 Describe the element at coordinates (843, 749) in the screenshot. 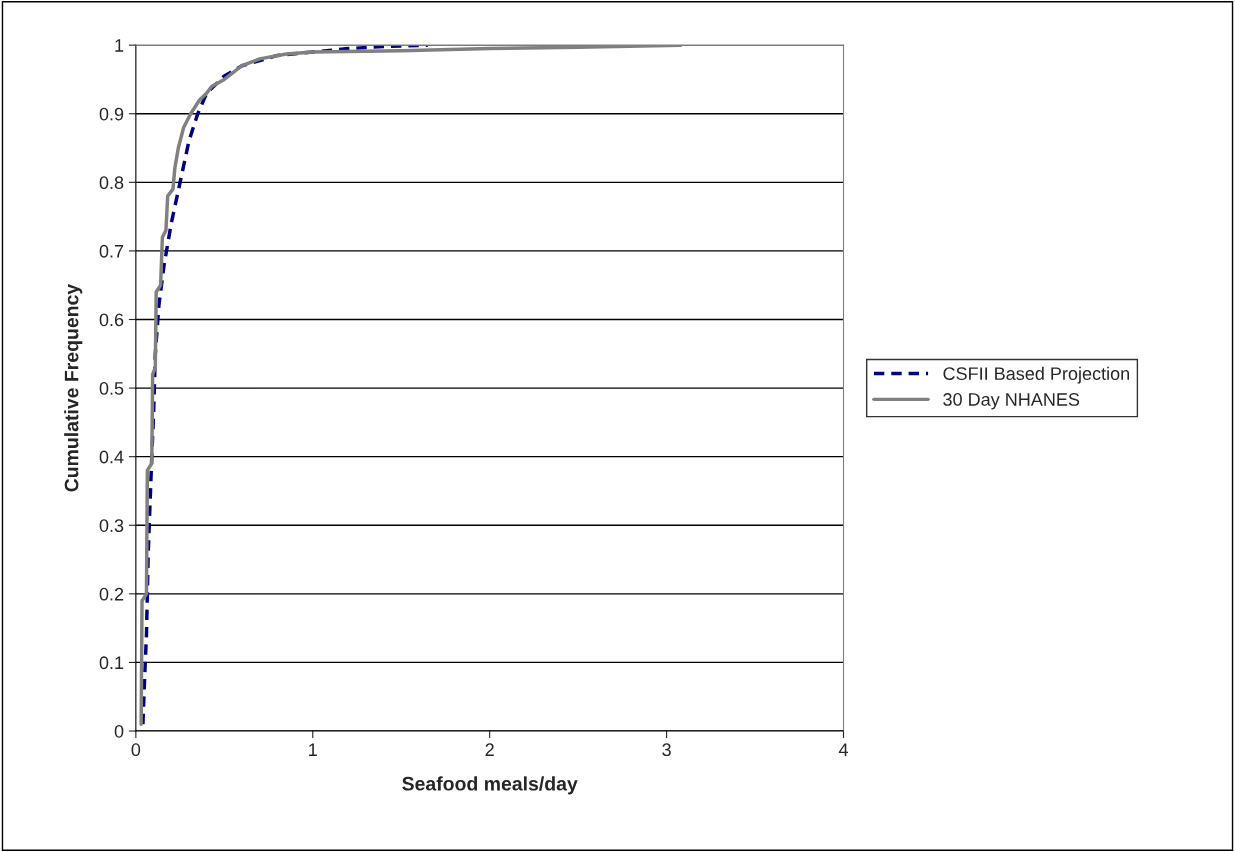

I see `x-tick-label: 4` at that location.